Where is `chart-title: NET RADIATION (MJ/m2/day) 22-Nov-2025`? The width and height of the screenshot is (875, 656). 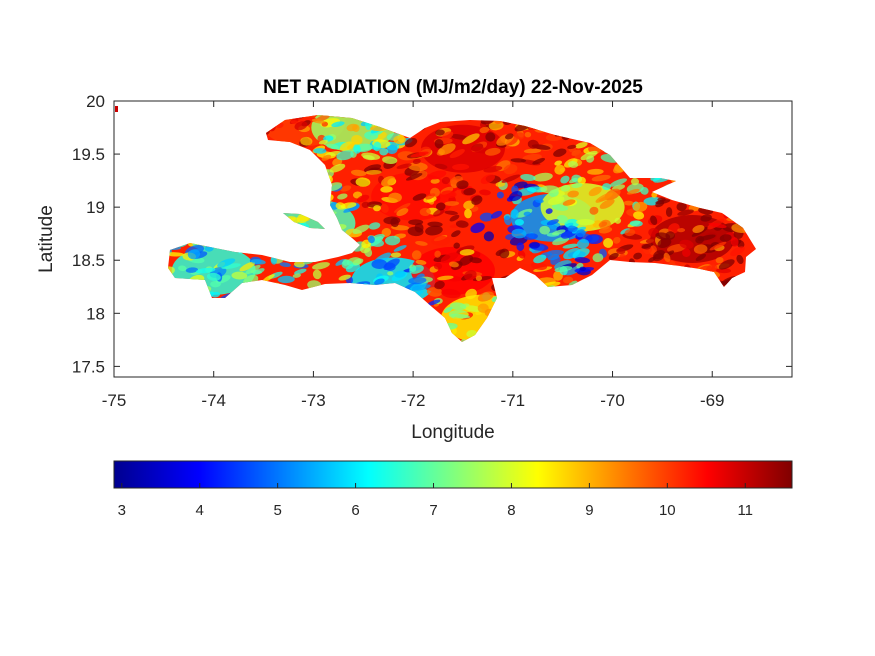 chart-title: NET RADIATION (MJ/m2/day) 22-Nov-2025 is located at coordinates (453, 87).